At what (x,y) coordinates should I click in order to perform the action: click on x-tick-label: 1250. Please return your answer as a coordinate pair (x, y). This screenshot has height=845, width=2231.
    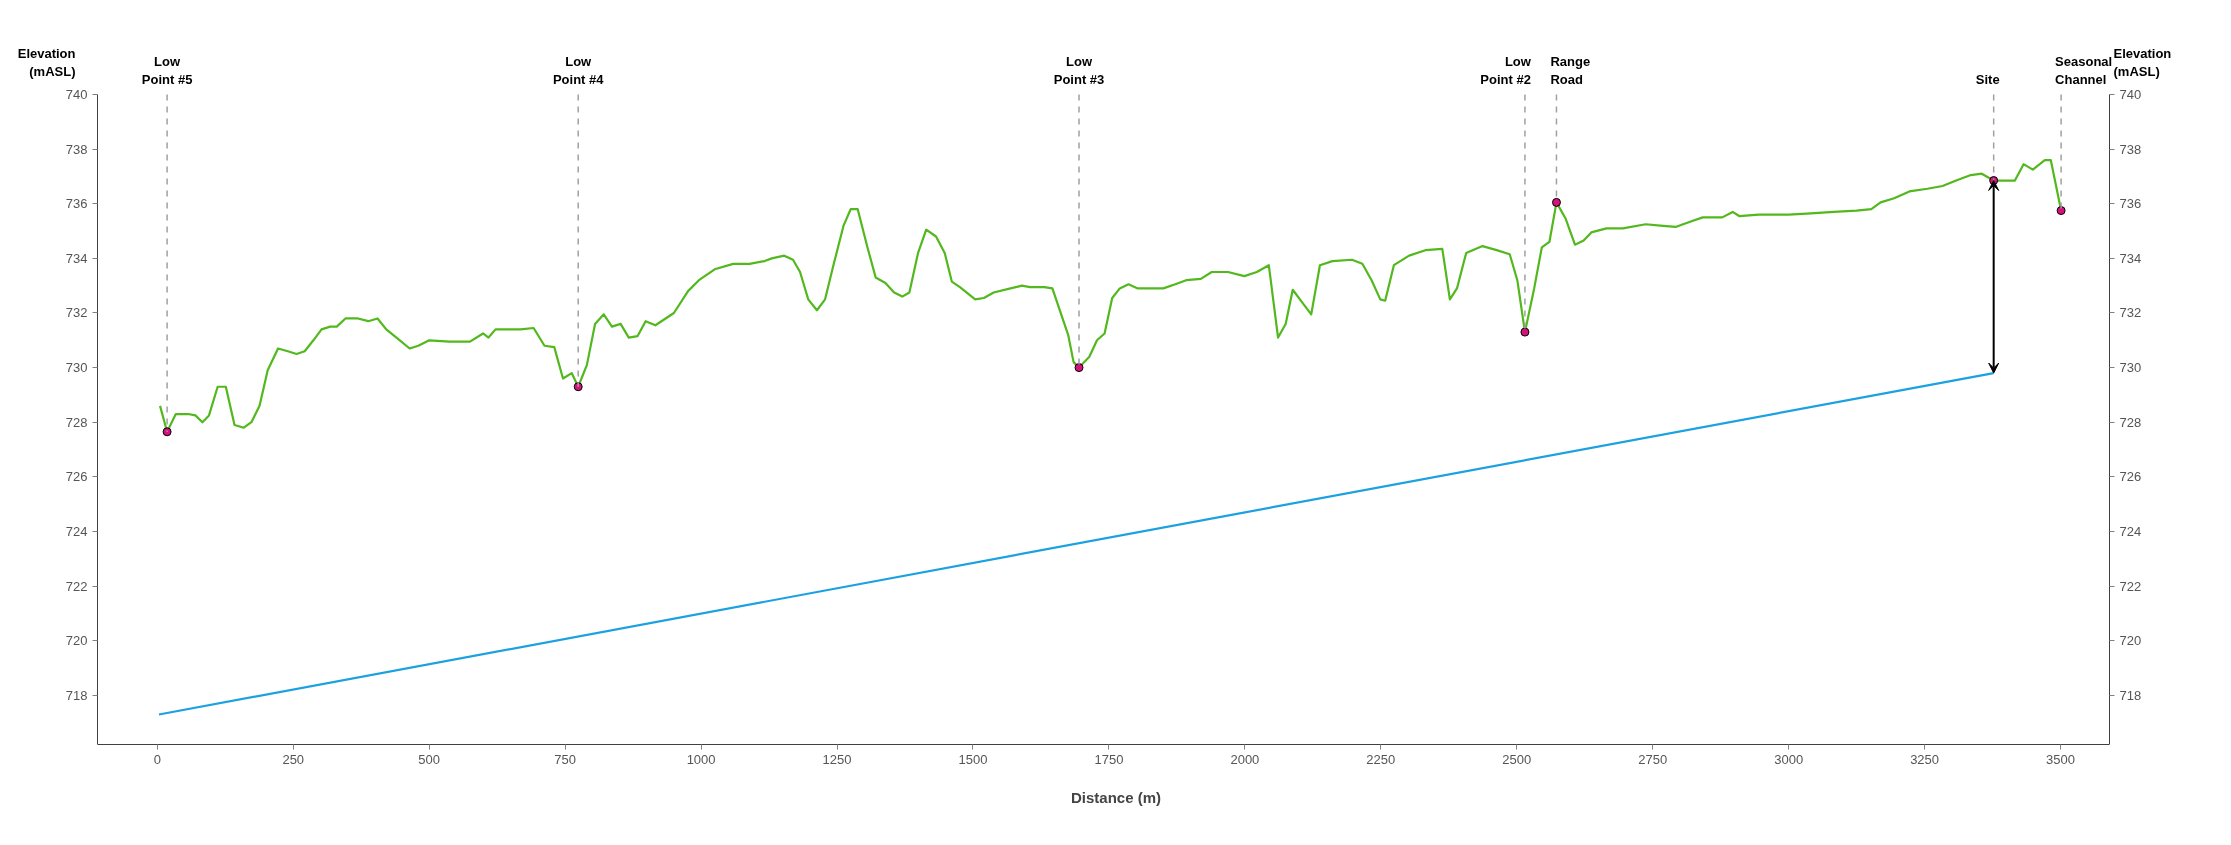
    Looking at the image, I should click on (837, 759).